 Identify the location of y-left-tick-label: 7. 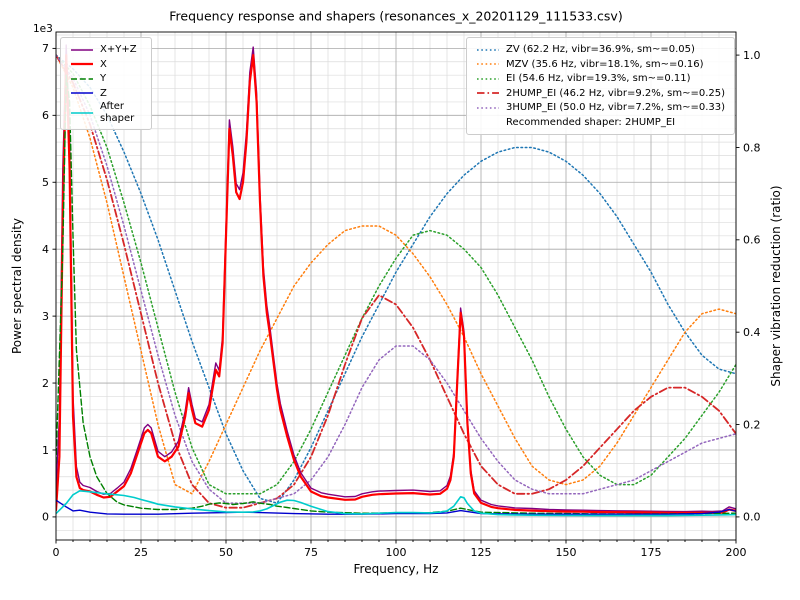
(45, 48).